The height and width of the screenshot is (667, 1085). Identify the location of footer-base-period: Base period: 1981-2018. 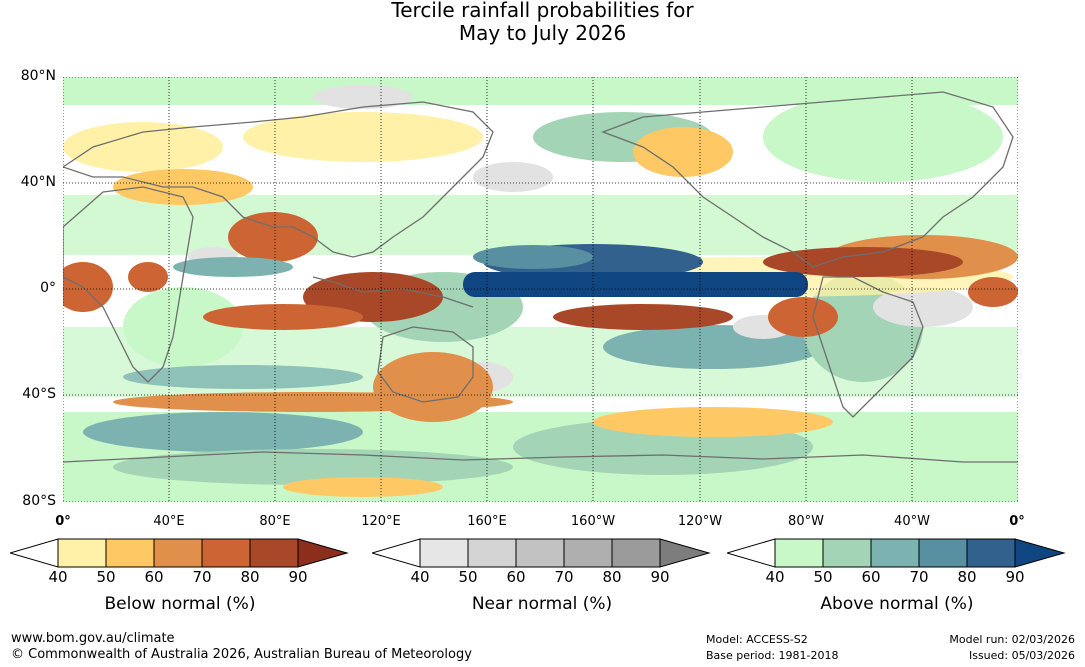
(772, 655).